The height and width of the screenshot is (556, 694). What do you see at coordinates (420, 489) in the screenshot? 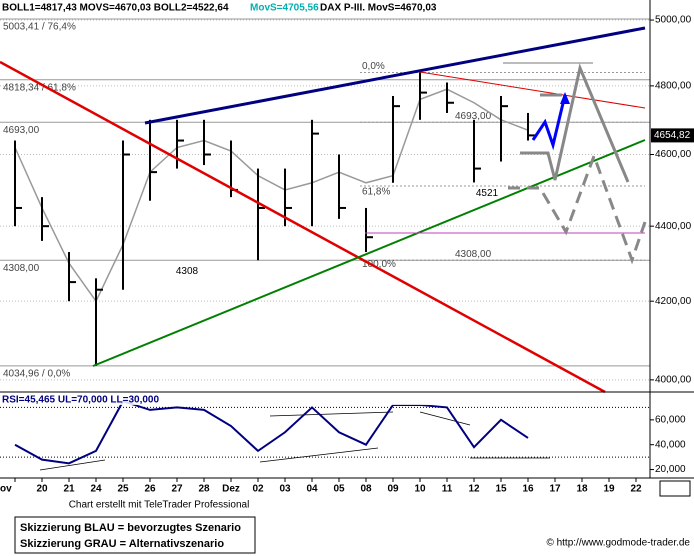
I see `x-tick-label: 10` at bounding box center [420, 489].